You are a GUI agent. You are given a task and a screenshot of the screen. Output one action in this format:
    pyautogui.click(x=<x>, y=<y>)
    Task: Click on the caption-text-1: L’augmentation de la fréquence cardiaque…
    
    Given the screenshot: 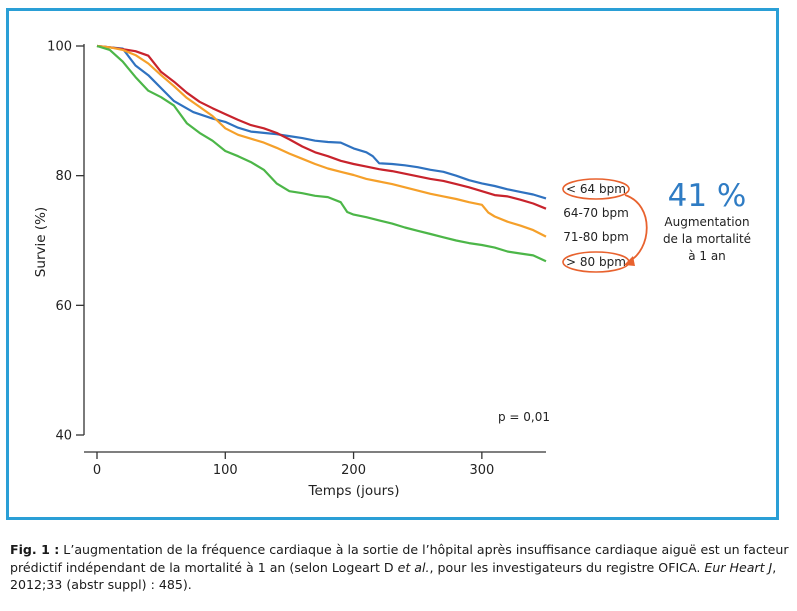 What is the action you would take?
    pyautogui.click(x=399, y=558)
    